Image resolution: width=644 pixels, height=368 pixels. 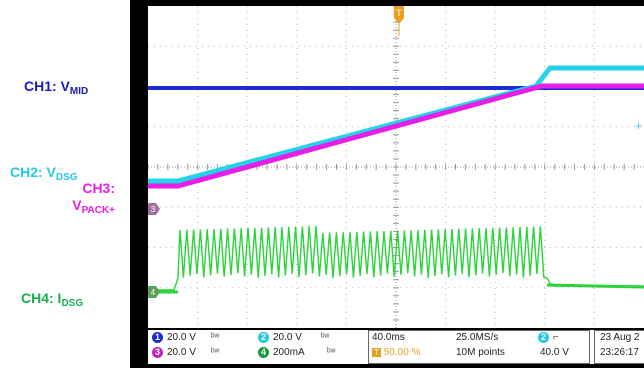 I want to click on ch4-ground-label: 4, so click(x=153, y=292).